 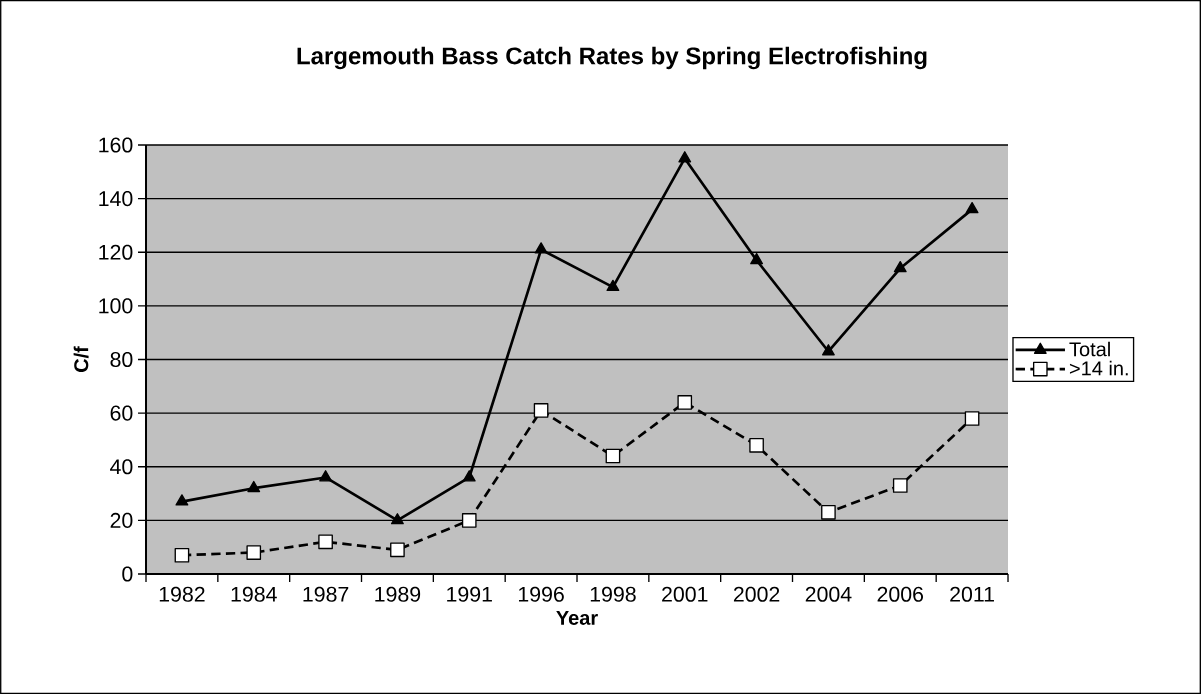 I want to click on y-tick-label: 20, so click(x=121, y=520).